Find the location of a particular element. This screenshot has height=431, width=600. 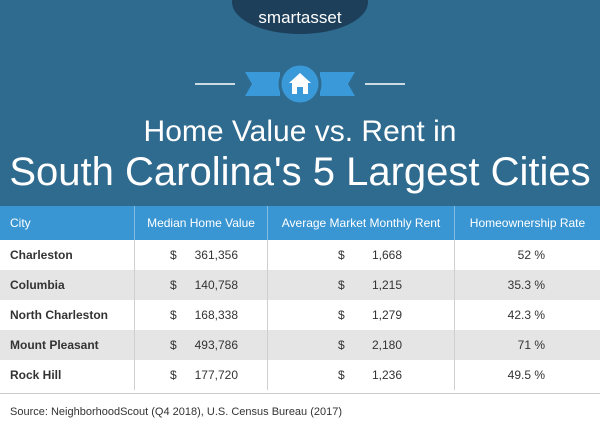

amount: 1,215 is located at coordinates (386, 285).